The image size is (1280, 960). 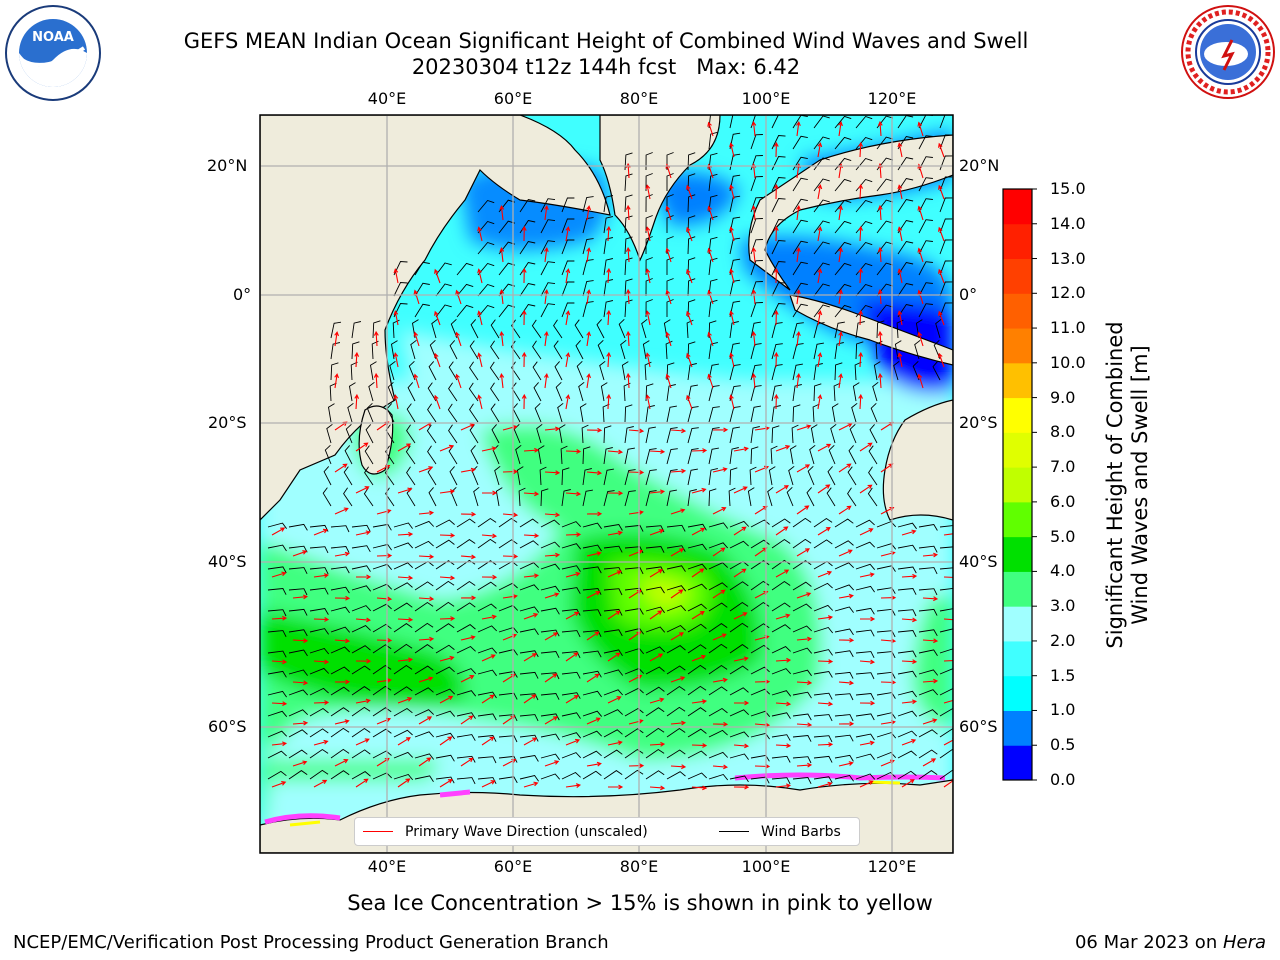 What do you see at coordinates (1170, 942) in the screenshot?
I see `footer-date: 06 Mar 2023 on Hera` at bounding box center [1170, 942].